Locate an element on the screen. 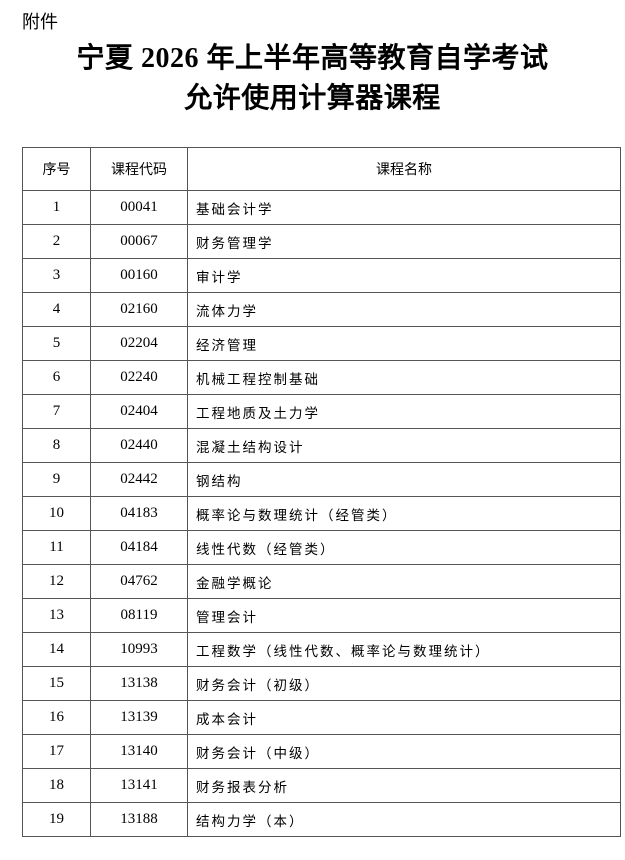 Image resolution: width=625 pixels, height=860 pixels. cell-index: 4 is located at coordinates (56, 309).